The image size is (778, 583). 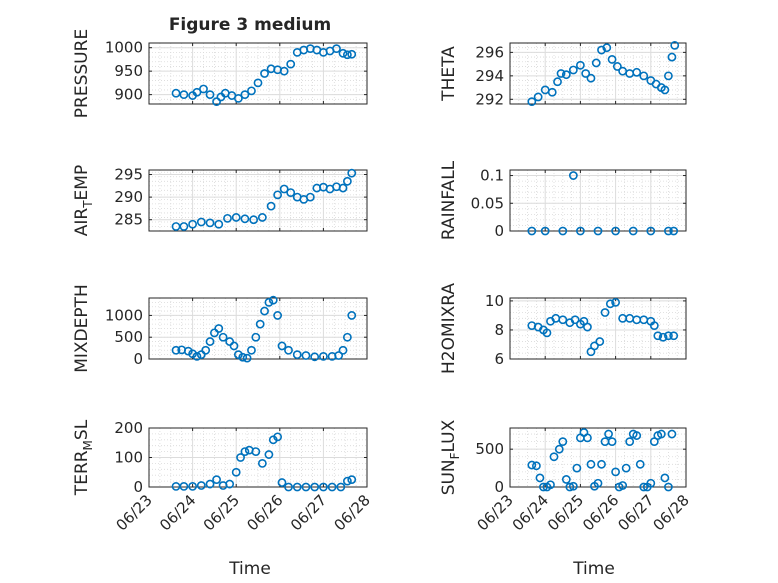 What do you see at coordinates (492, 176) in the screenshot?
I see `y-tick-label: 0.1` at bounding box center [492, 176].